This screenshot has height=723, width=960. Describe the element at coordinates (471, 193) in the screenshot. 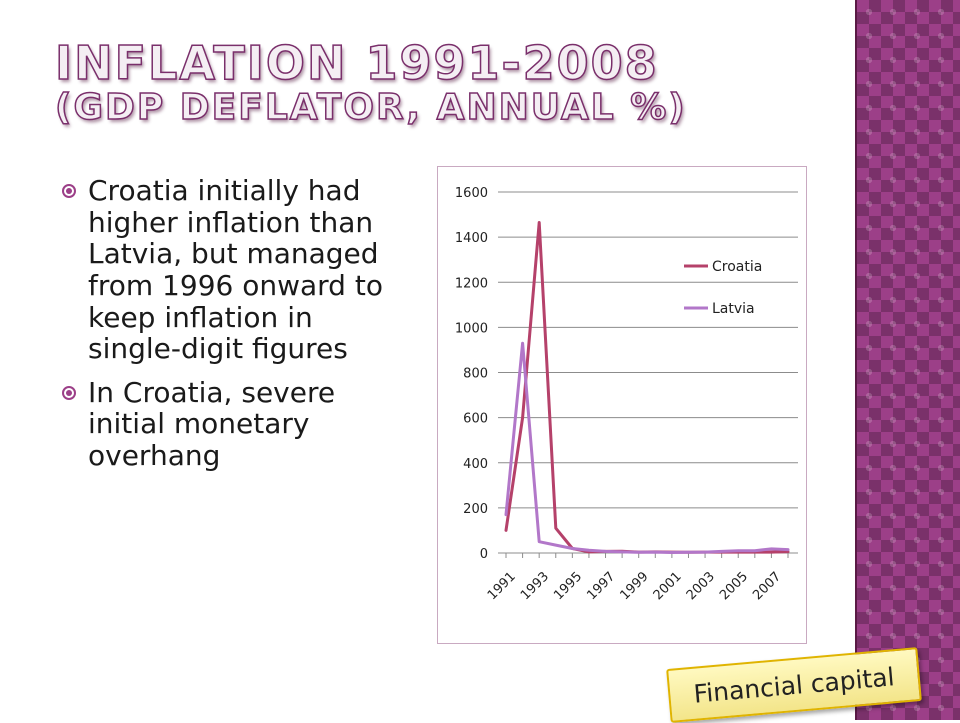

I see `y-tick-label: 1600` at that location.